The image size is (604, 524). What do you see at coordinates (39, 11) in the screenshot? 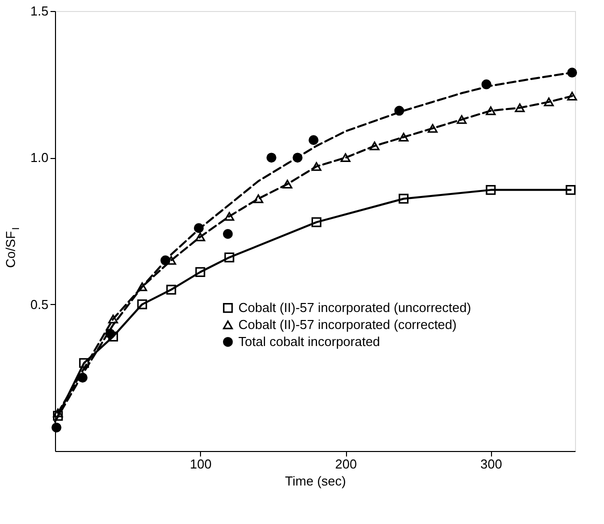
I see `y-tick-label: 1.5` at bounding box center [39, 11].